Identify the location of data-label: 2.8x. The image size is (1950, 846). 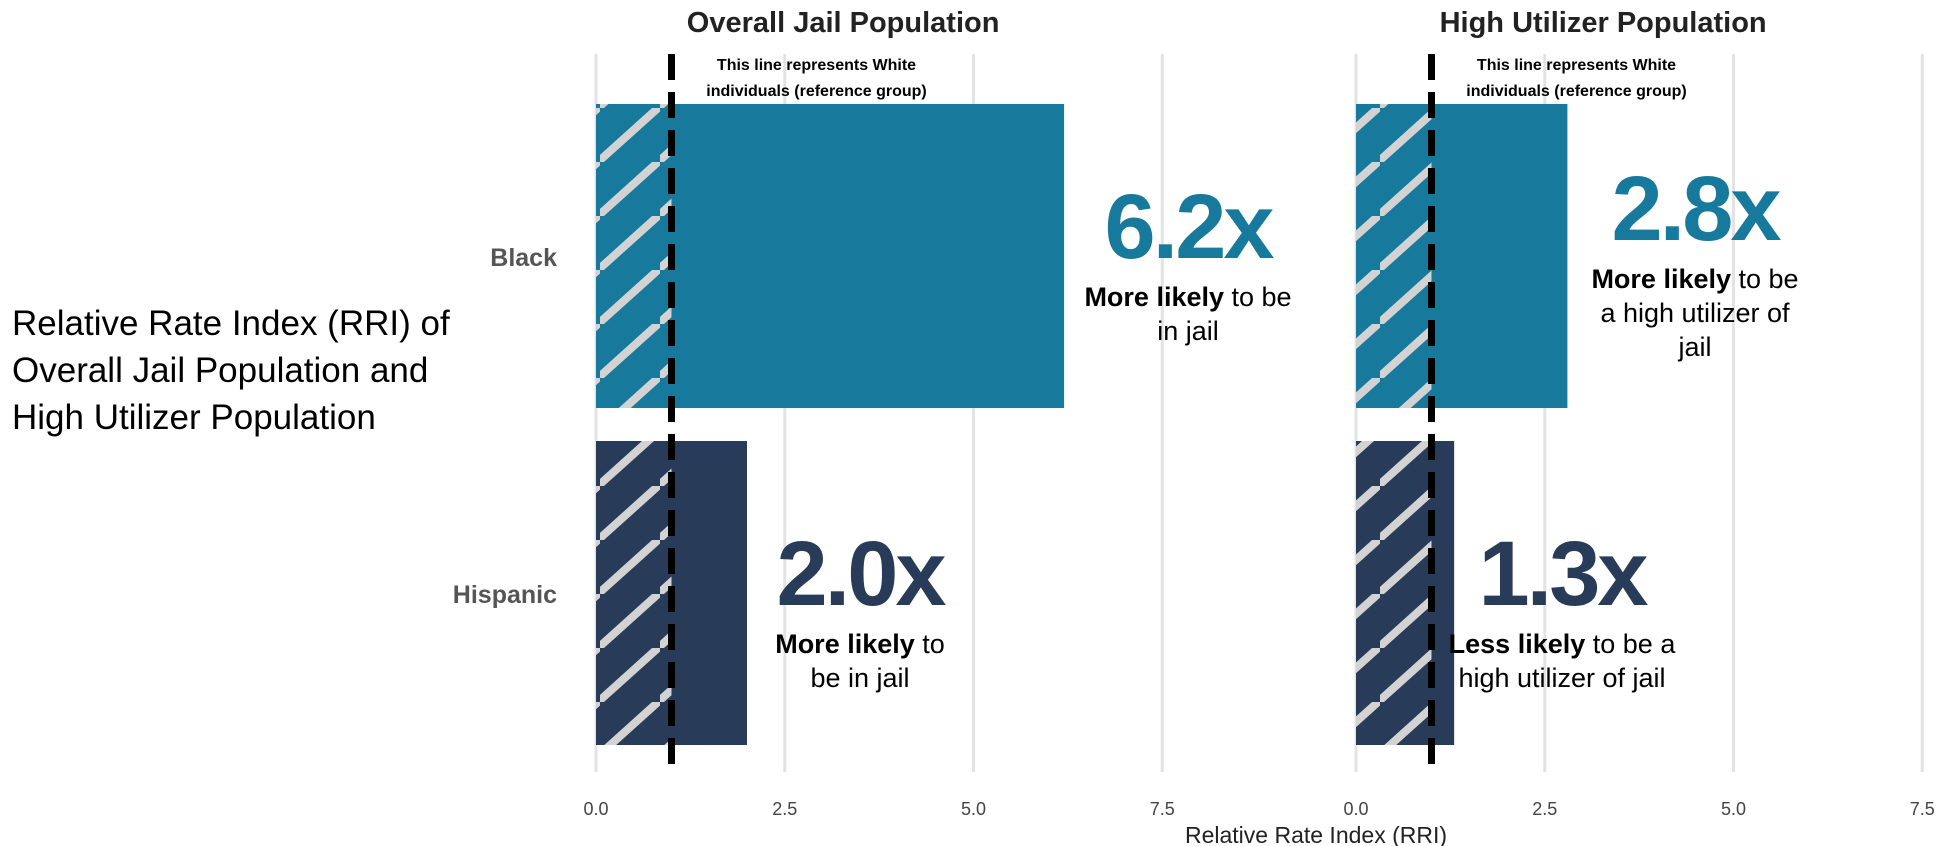
(1696, 209).